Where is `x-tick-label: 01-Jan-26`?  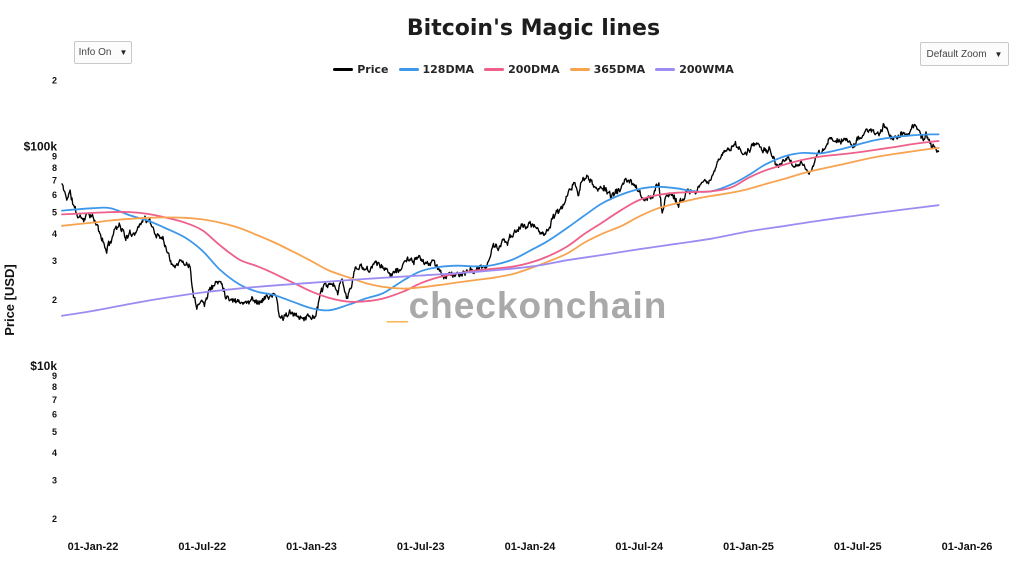
x-tick-label: 01-Jan-26 is located at coordinates (967, 547).